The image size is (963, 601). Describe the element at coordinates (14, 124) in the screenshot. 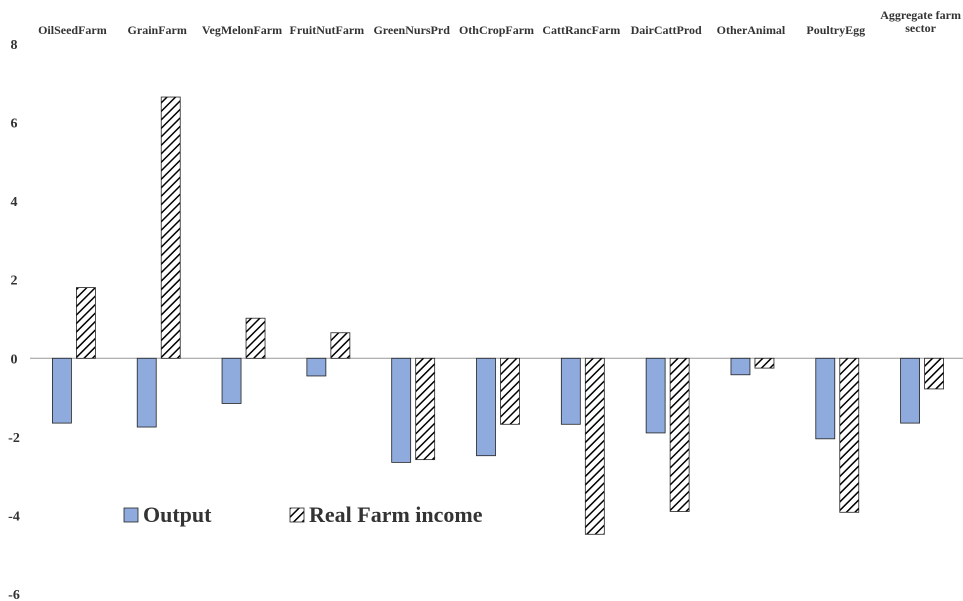

I see `y-tick-label: 6` at that location.